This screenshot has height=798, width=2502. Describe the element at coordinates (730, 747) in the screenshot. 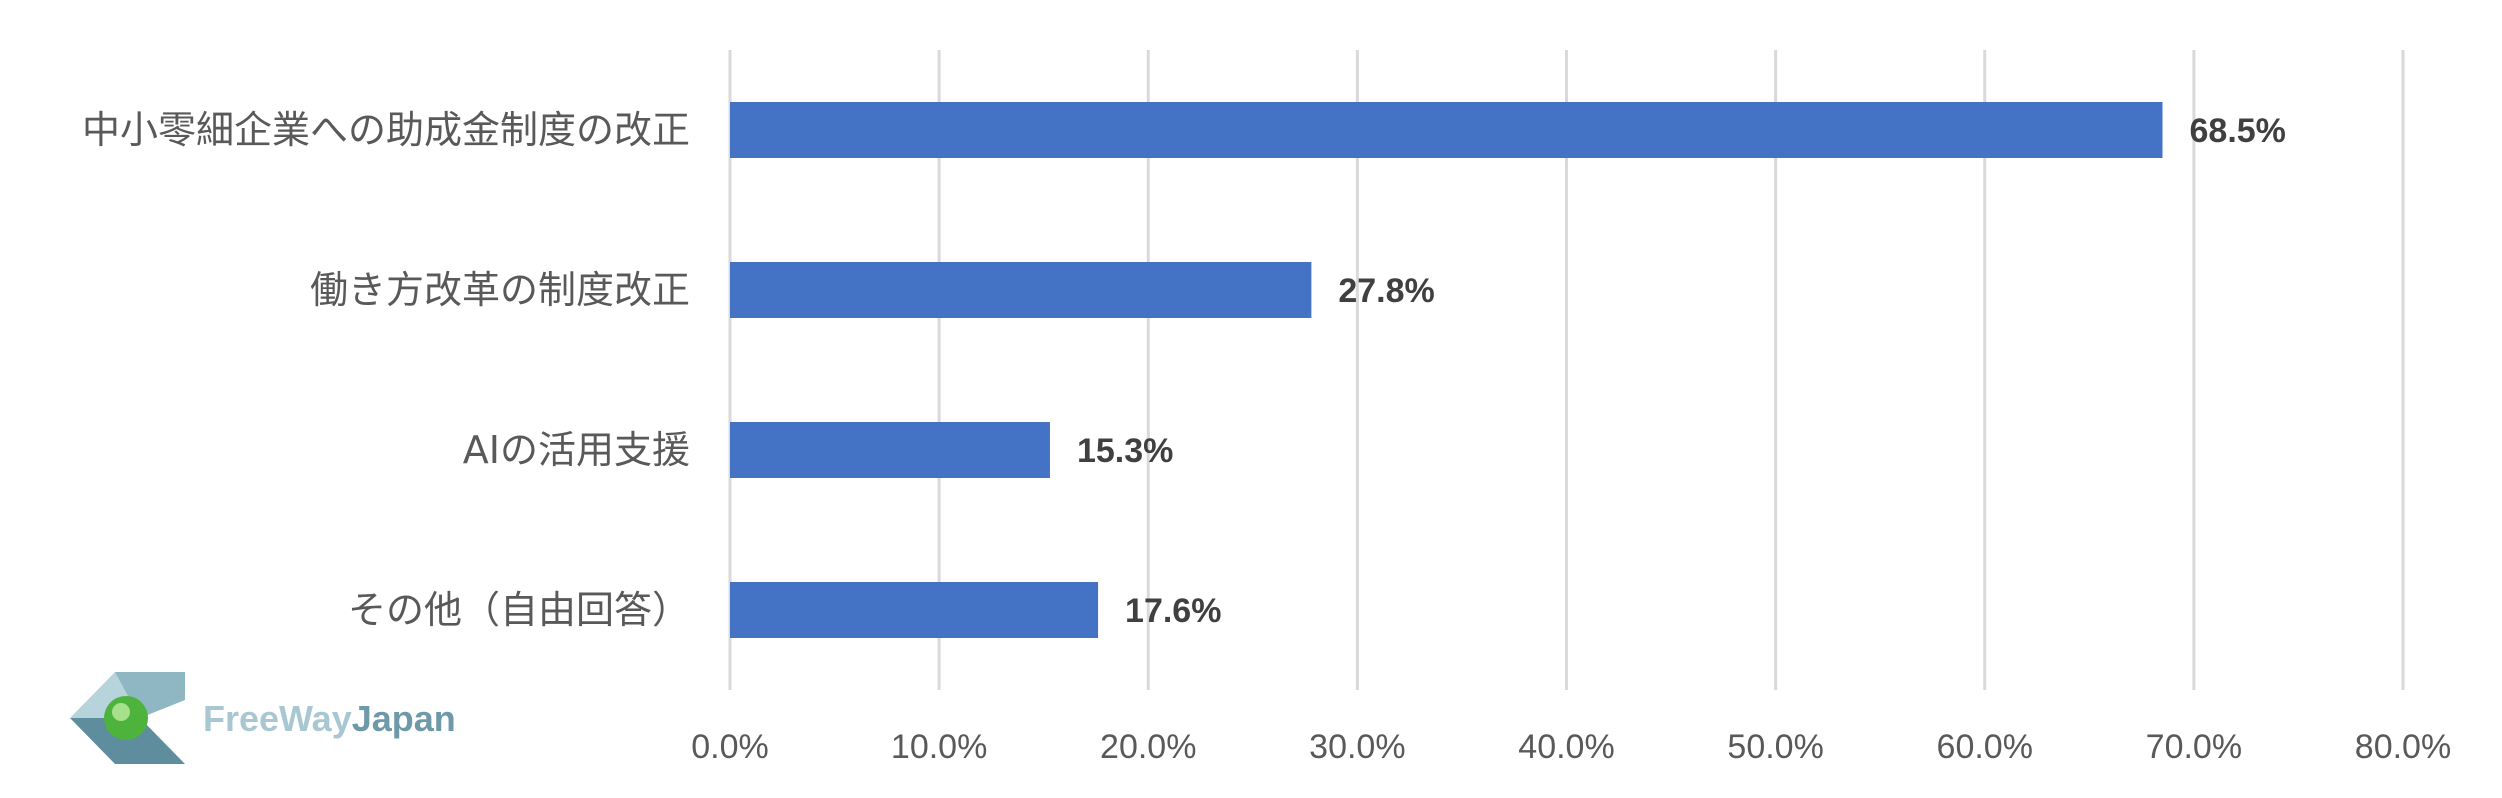

I see `x-tick-label: 0.0%` at that location.